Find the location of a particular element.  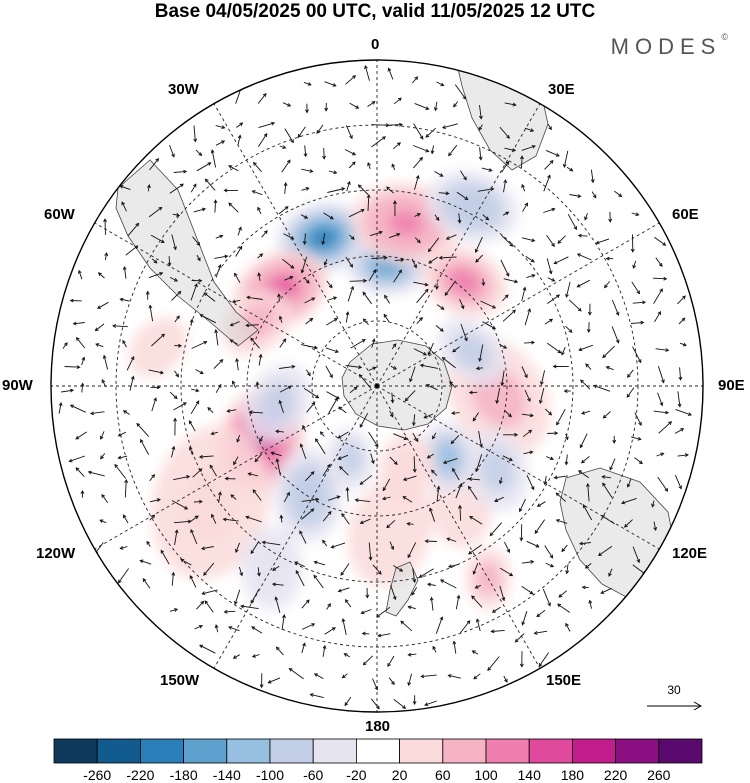

meridian-line is located at coordinates (518, 304).